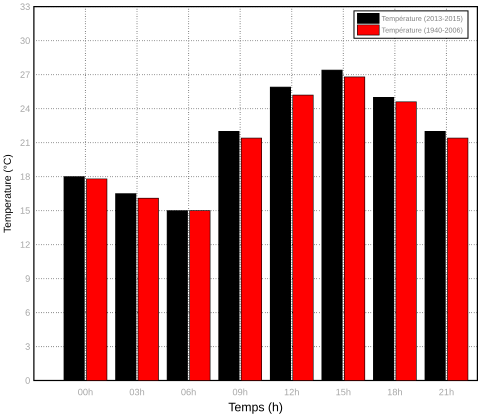 The image size is (478, 417). Describe the element at coordinates (25, 244) in the screenshot. I see `y-tick-label: 12` at that location.